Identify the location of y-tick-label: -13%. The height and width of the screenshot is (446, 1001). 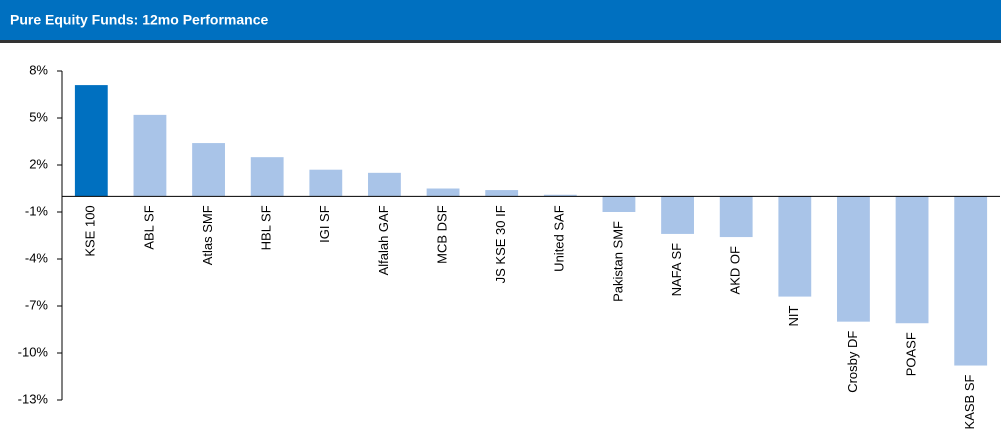
(33, 398).